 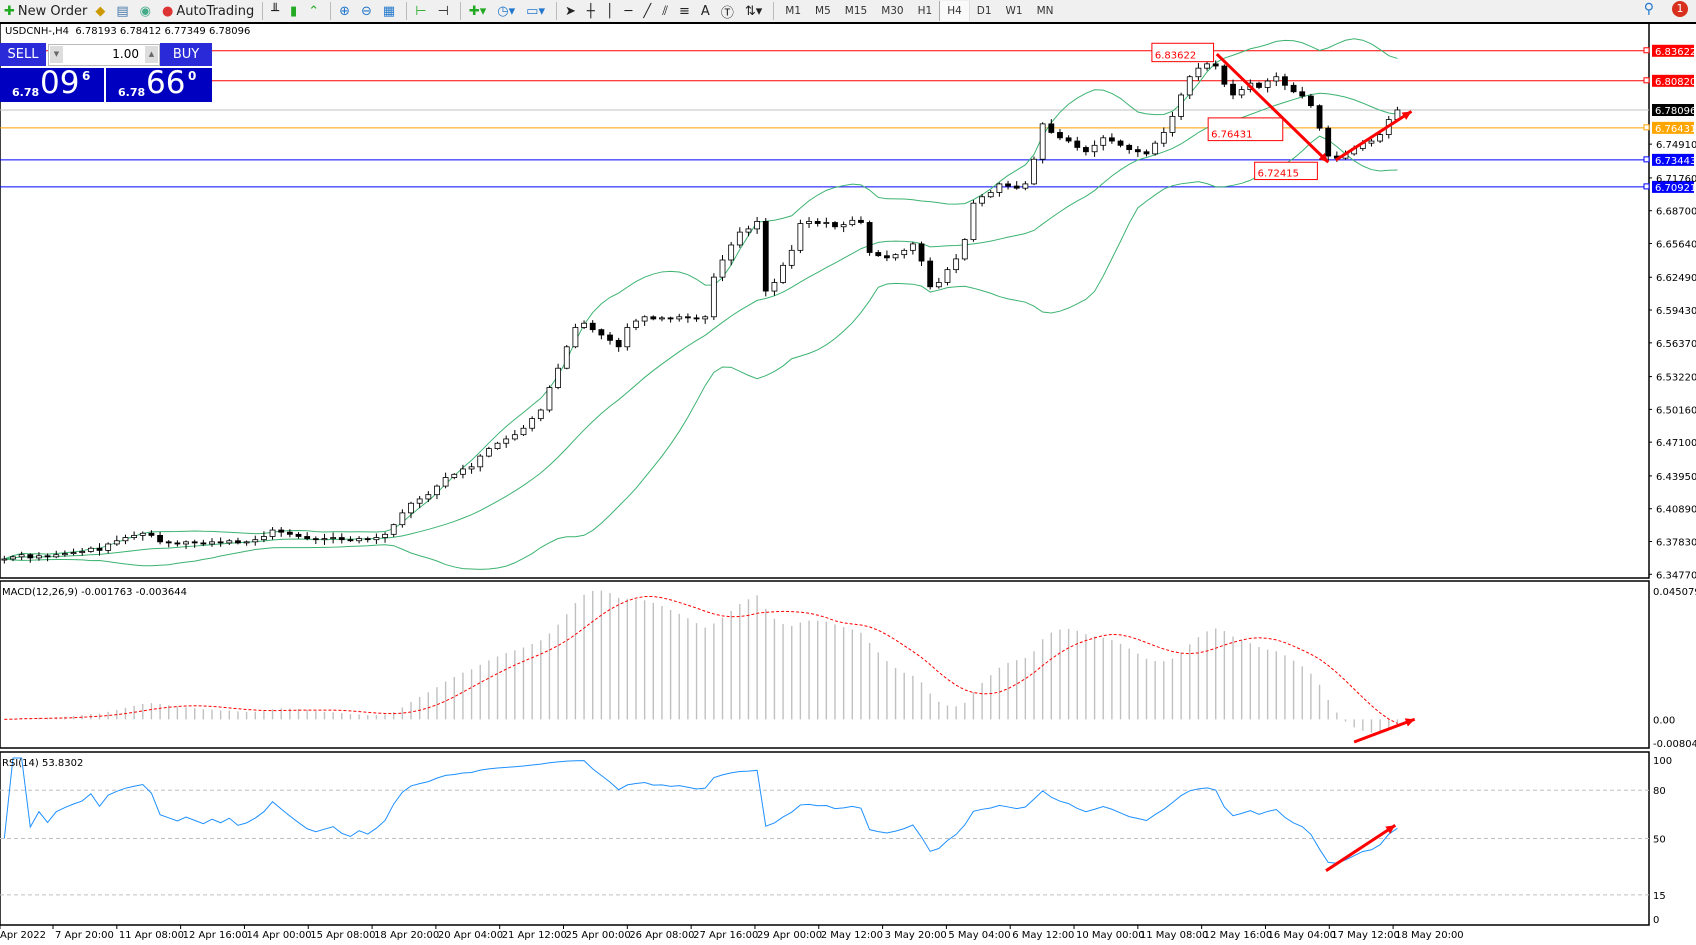 What do you see at coordinates (1045, 11) in the screenshot?
I see `timeframe-mn: MN` at bounding box center [1045, 11].